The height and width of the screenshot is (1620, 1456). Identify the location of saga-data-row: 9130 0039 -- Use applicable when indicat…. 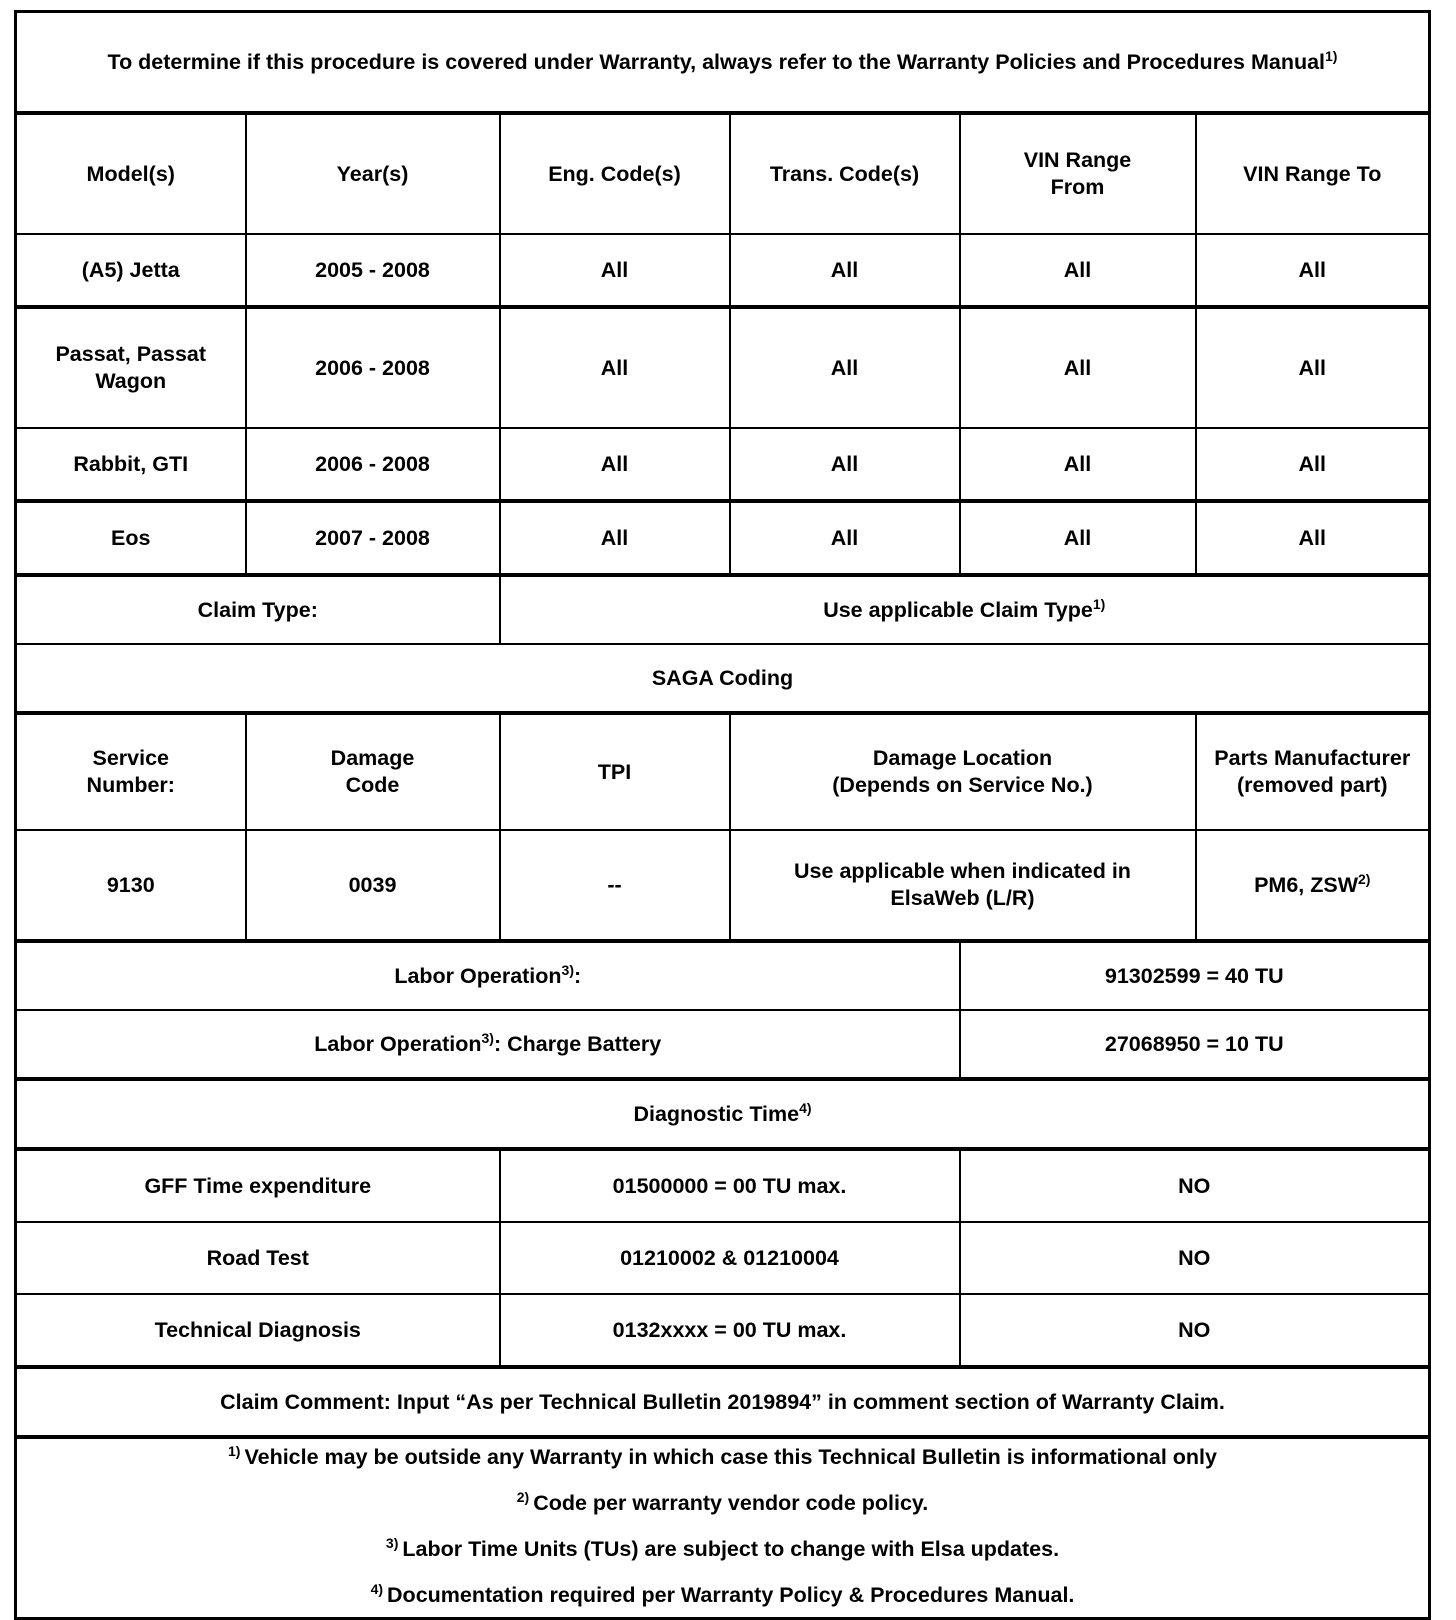
(722, 886).